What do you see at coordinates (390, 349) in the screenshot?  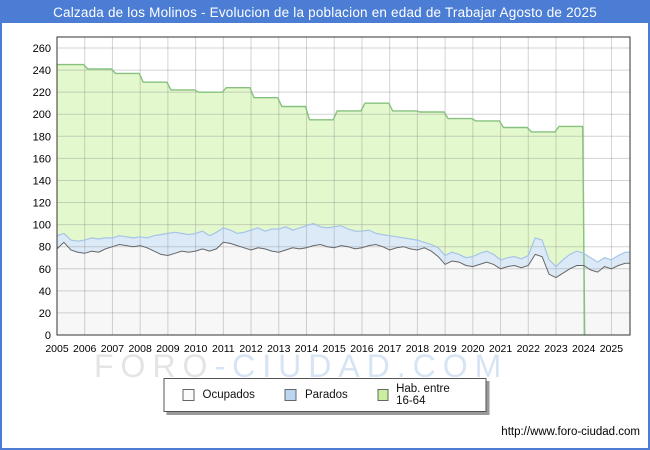 I see `svg-text: 2017` at bounding box center [390, 349].